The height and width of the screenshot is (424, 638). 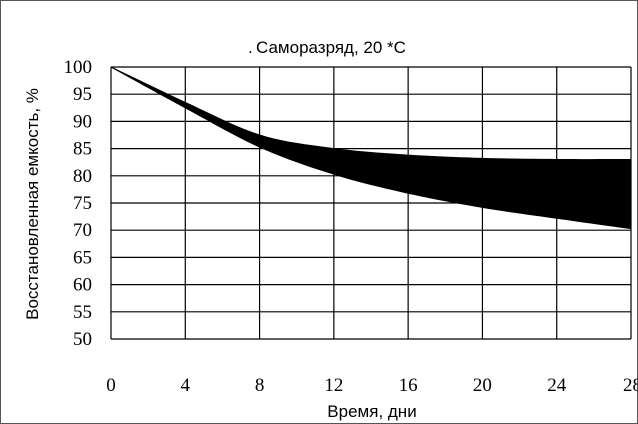 I want to click on y-tick-label: 100, so click(x=78, y=67).